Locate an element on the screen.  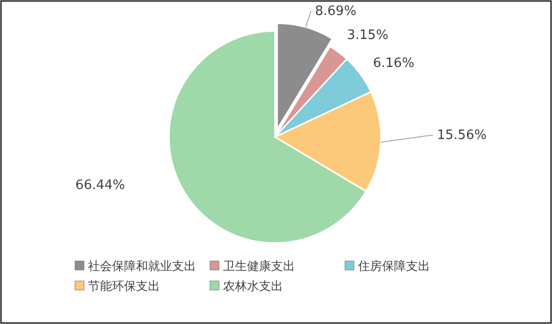
data-label: 66.44% is located at coordinates (100, 185).